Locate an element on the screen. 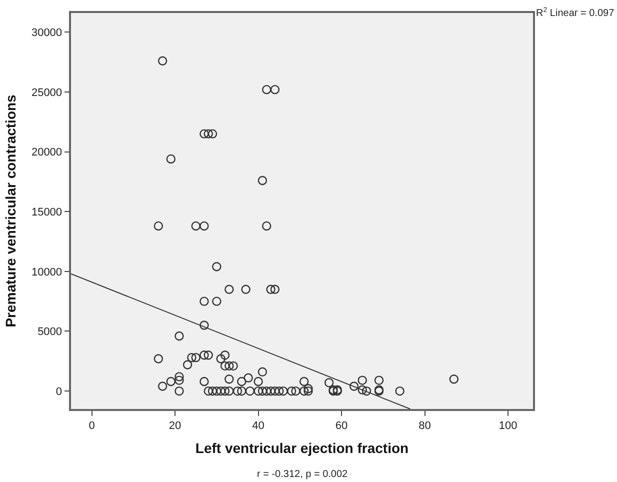  x-axis-title: Left ventricular ejection fraction is located at coordinates (302, 448).